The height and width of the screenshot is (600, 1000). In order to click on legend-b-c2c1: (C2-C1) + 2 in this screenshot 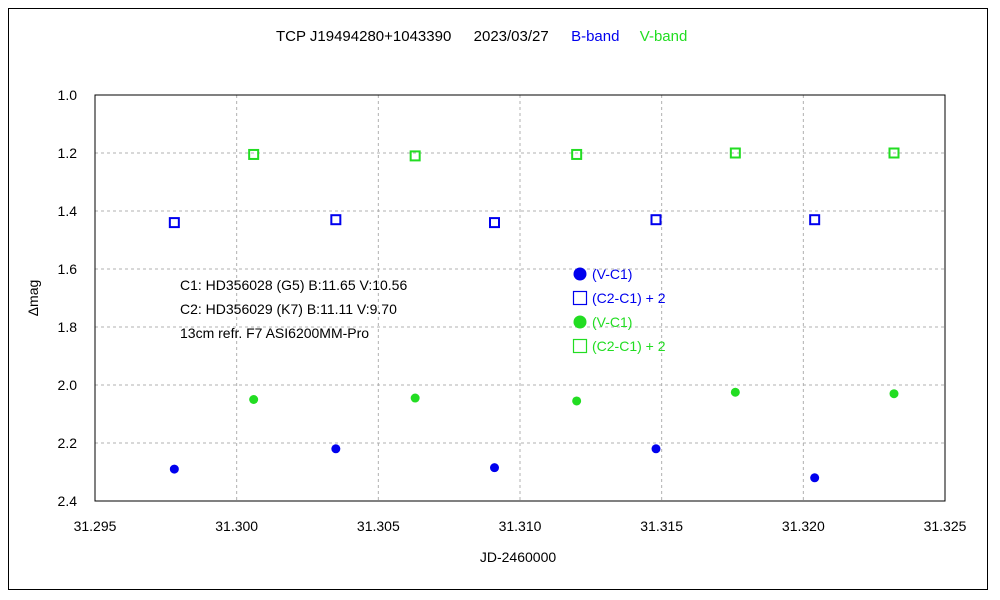, I will do `click(629, 298)`.